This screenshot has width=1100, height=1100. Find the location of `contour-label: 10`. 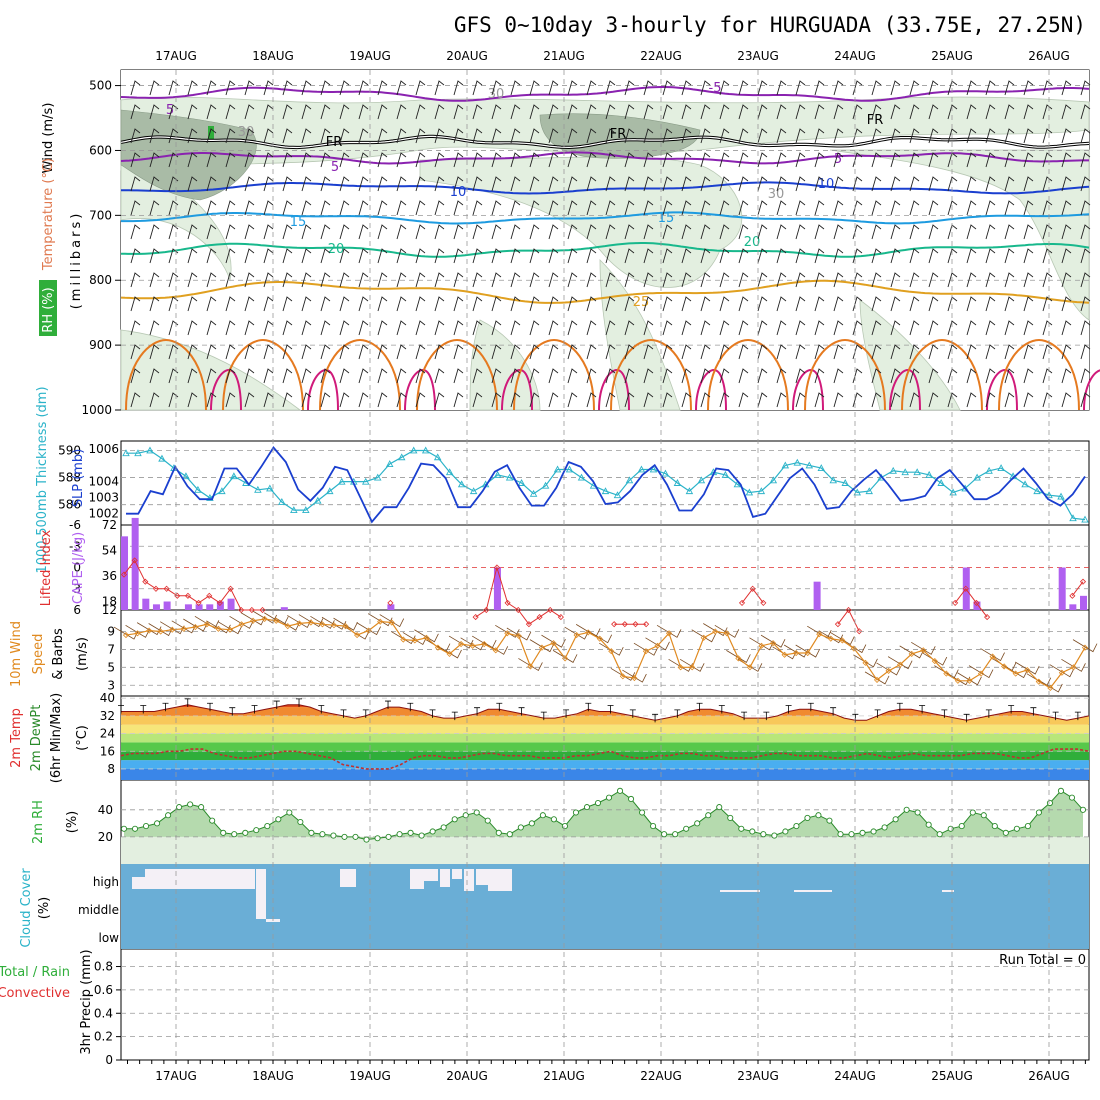

contour-label: 10 is located at coordinates (826, 184).